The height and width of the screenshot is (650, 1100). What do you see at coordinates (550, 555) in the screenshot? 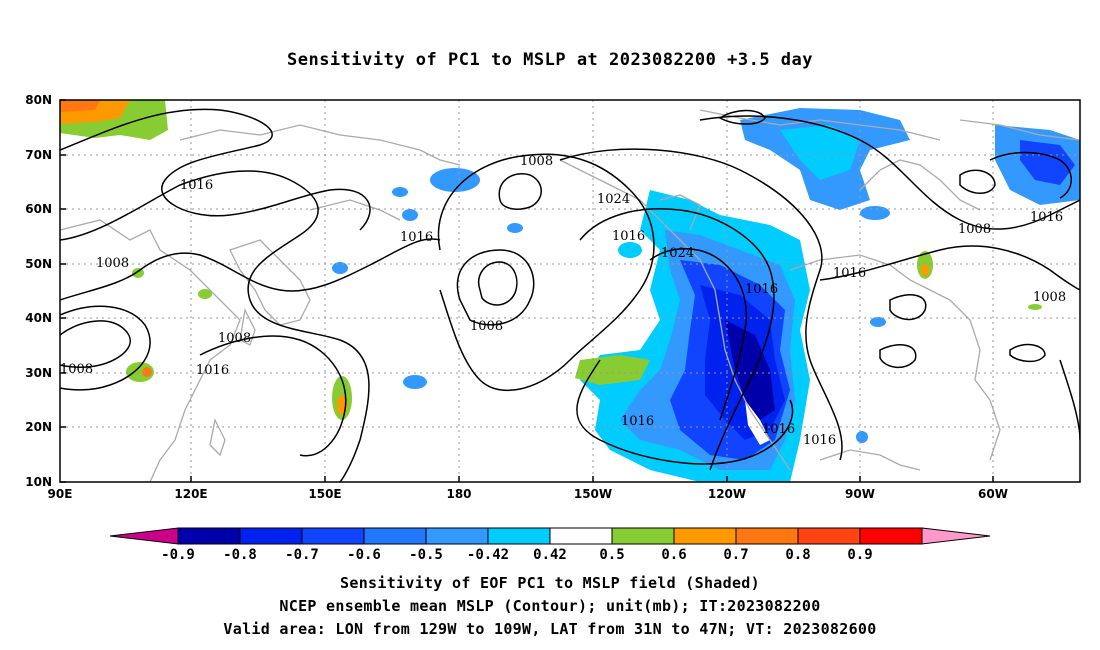
I see `colorbar-label: 0.42` at bounding box center [550, 555].